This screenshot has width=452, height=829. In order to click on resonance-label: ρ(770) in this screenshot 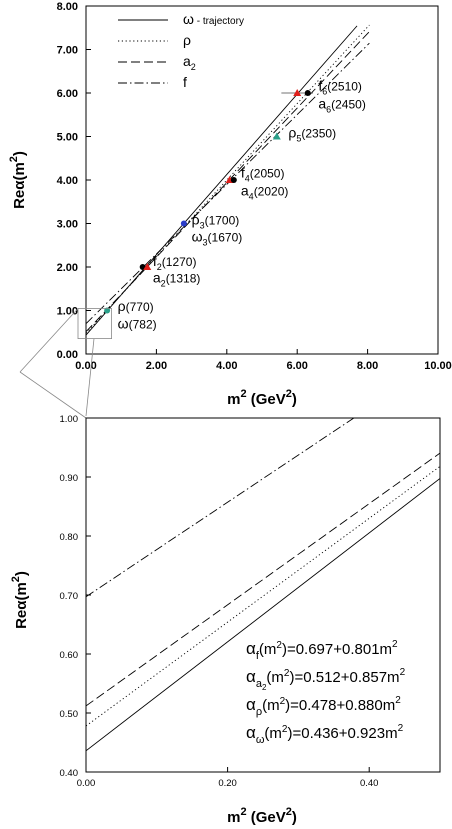, I will do `click(136, 306)`.